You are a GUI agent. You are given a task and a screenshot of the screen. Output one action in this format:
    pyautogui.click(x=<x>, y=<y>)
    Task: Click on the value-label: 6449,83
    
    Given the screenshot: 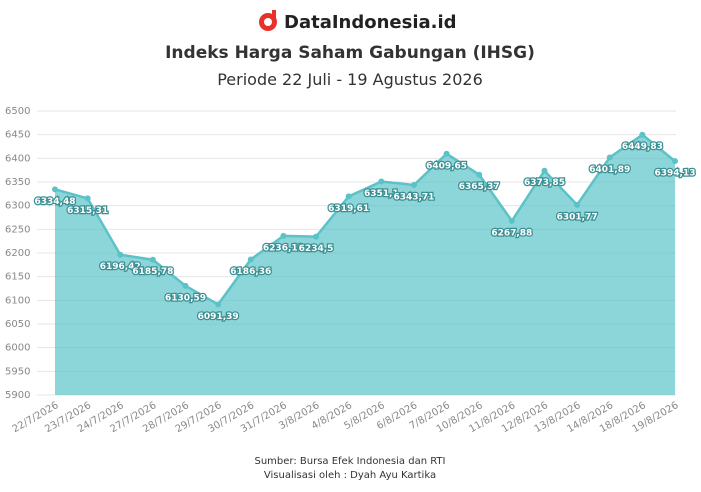 What is the action you would take?
    pyautogui.click(x=642, y=147)
    